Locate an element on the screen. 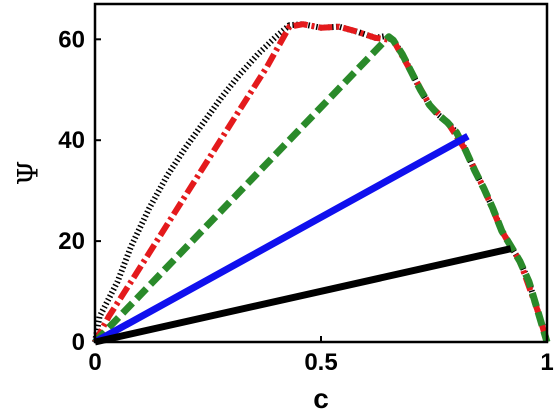  y-axis-label: Ψ is located at coordinates (28, 173).